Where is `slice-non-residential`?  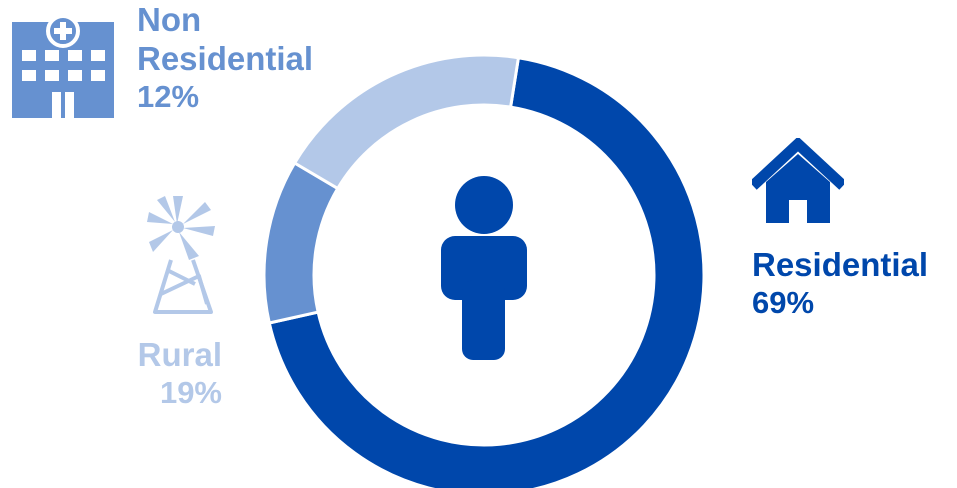
slice-non-residential is located at coordinates (301, 242).